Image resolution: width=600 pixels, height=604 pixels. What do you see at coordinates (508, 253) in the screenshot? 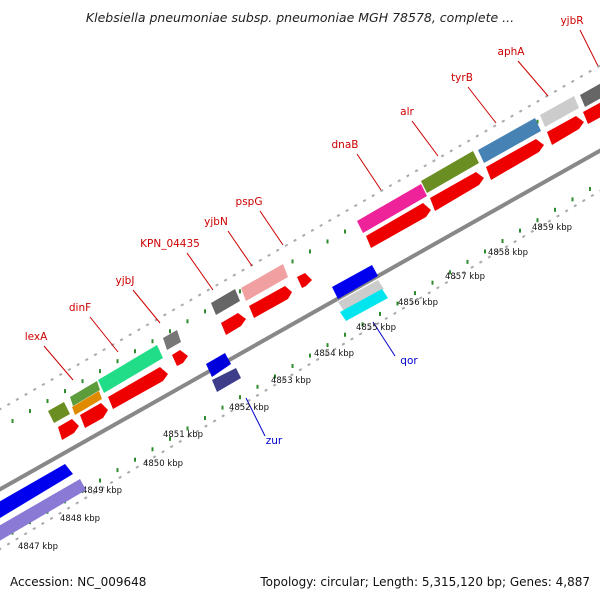
I see `tick-label: 4858 kbp` at bounding box center [508, 253].